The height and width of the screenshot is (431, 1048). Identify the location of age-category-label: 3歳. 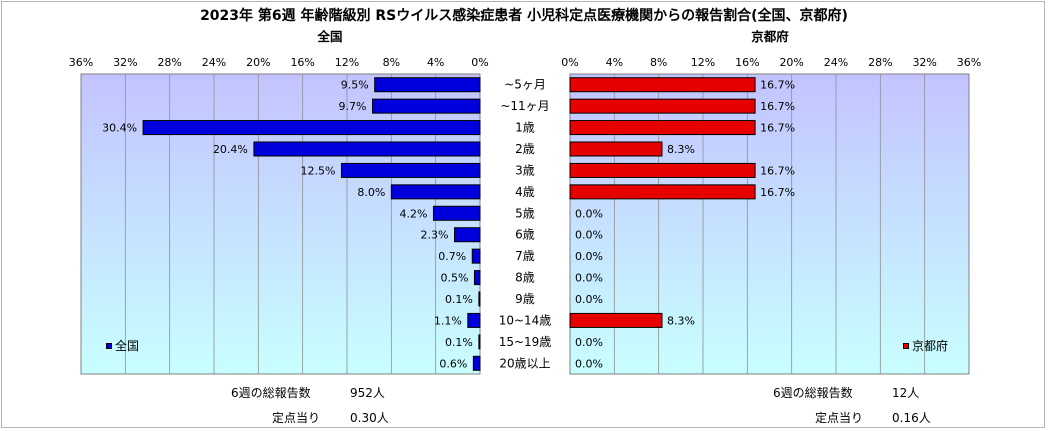
(525, 170).